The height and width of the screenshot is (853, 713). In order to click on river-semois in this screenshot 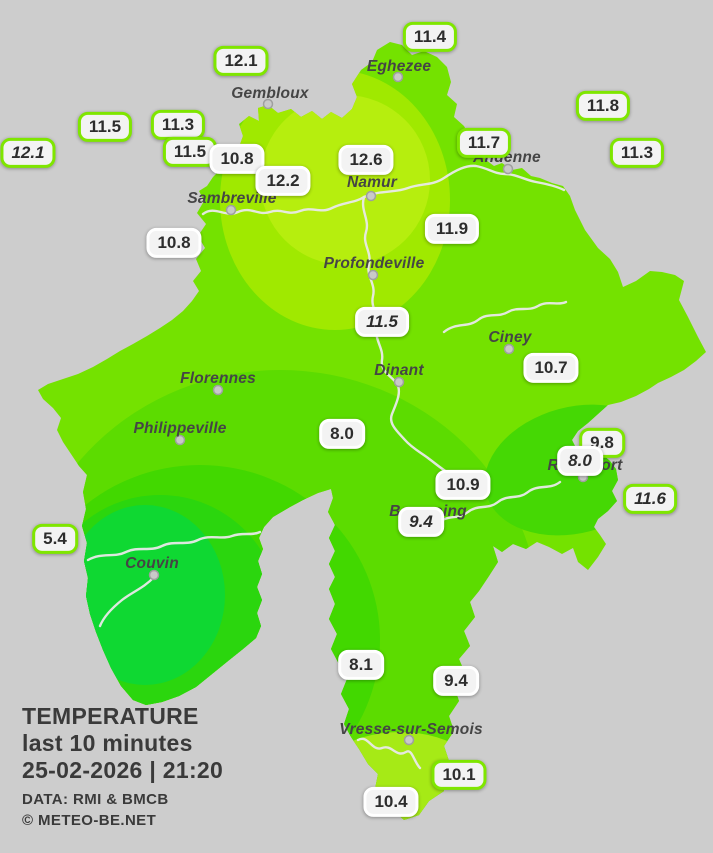, I will do `click(389, 753)`.